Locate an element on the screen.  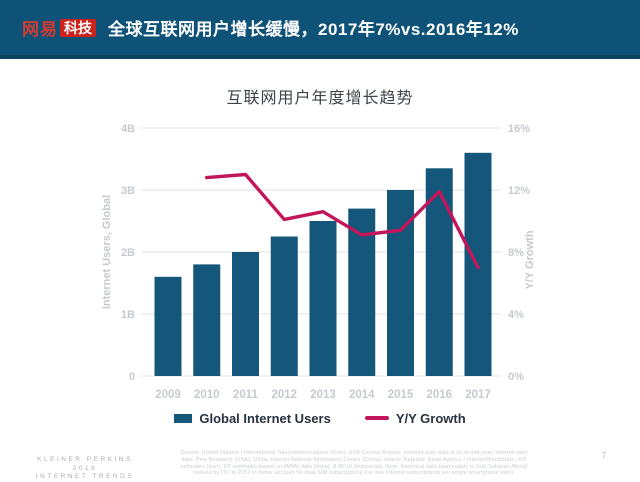
x-label-2013: 2013 is located at coordinates (323, 395).